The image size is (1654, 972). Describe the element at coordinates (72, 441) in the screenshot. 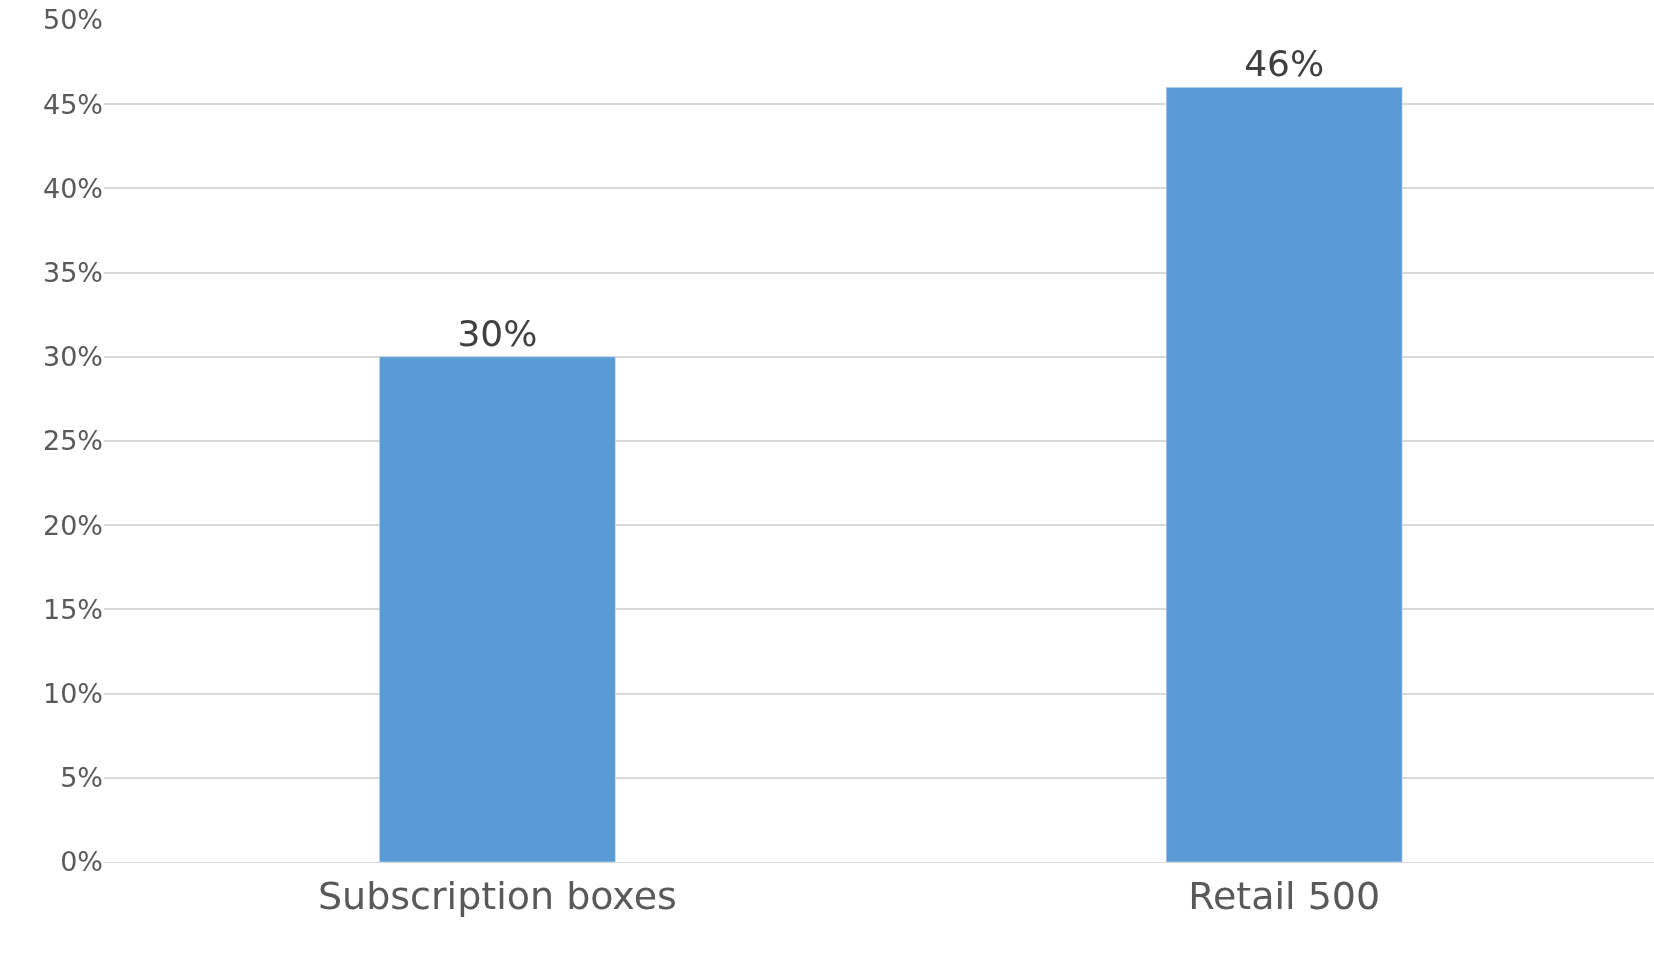

I see `y-tick-label: 25%` at that location.